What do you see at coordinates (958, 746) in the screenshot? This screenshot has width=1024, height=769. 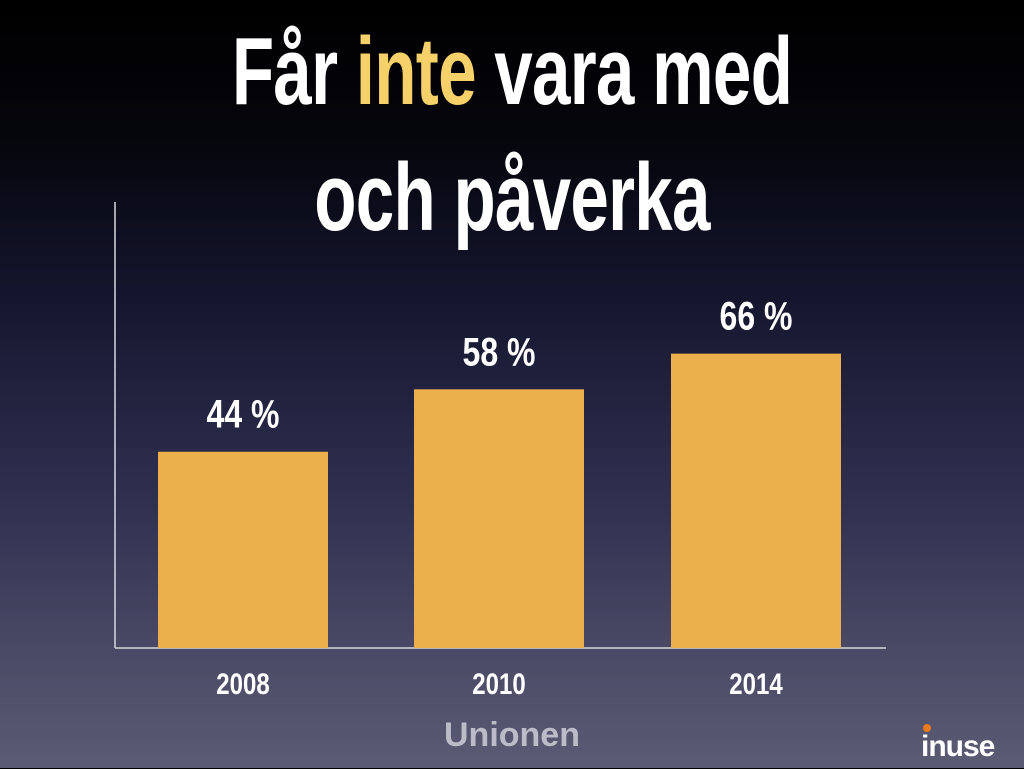 I see `logo-text: inuse` at bounding box center [958, 746].